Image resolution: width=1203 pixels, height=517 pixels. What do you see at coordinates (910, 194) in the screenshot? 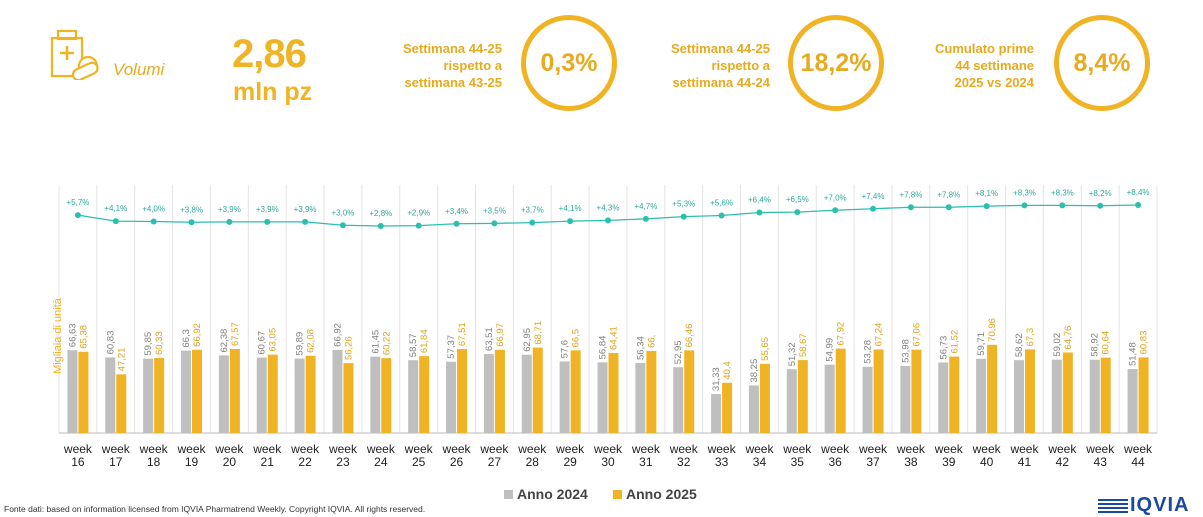
I see `growth-label: +7,8%` at bounding box center [910, 194].